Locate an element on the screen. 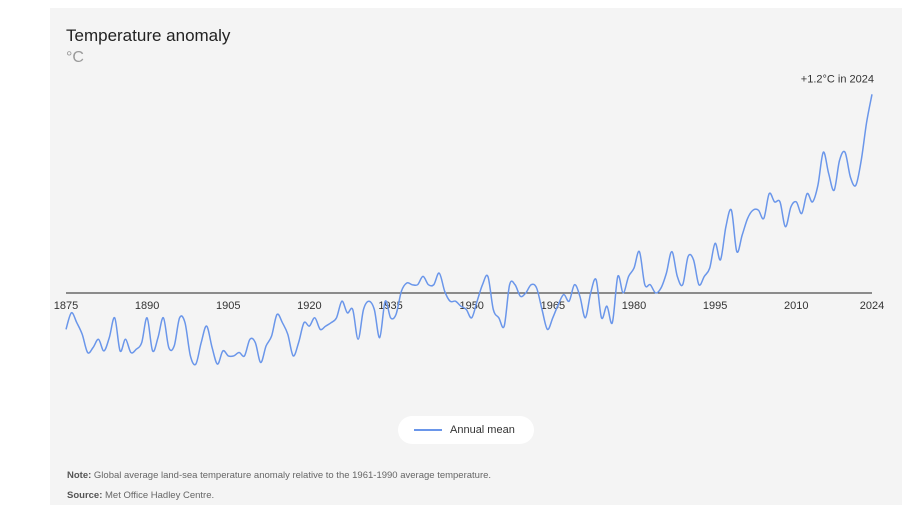  latest-value-annotation: +1.2°C in 2024 is located at coordinates (837, 79).